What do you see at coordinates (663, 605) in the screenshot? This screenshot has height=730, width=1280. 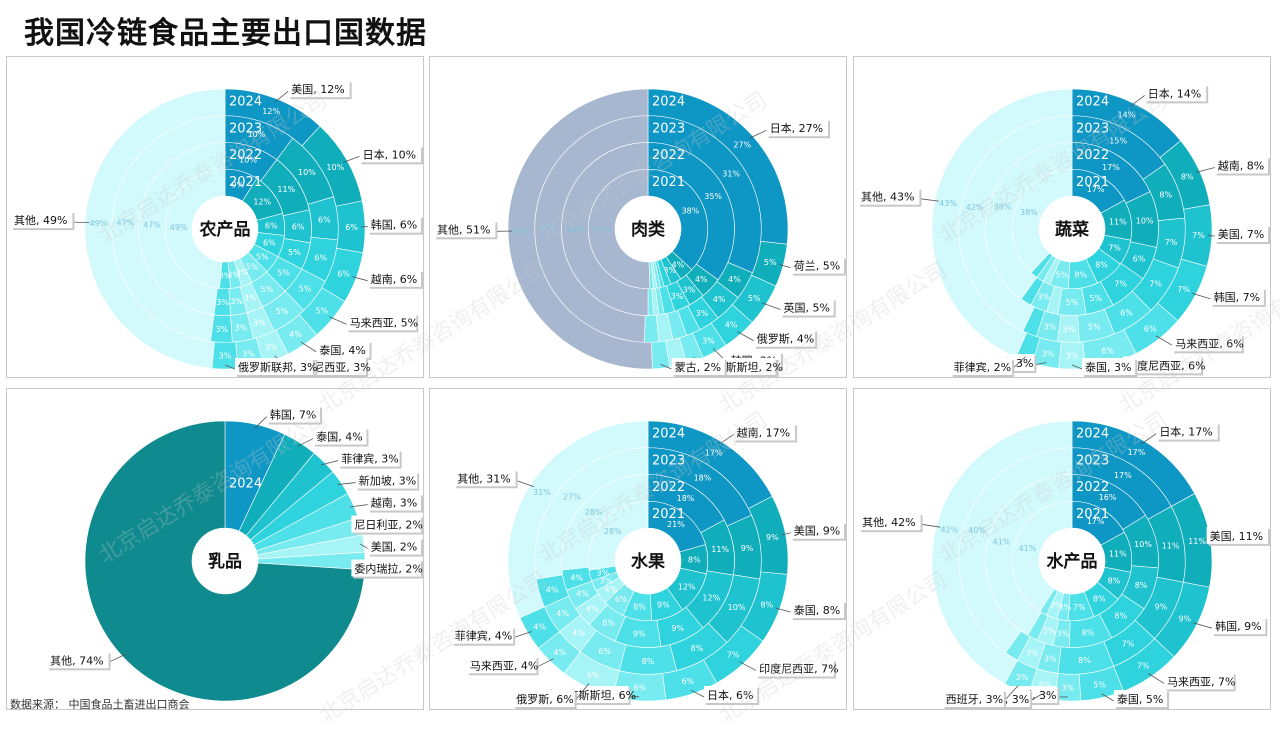 I see `data-label-3: 9%` at bounding box center [663, 605].